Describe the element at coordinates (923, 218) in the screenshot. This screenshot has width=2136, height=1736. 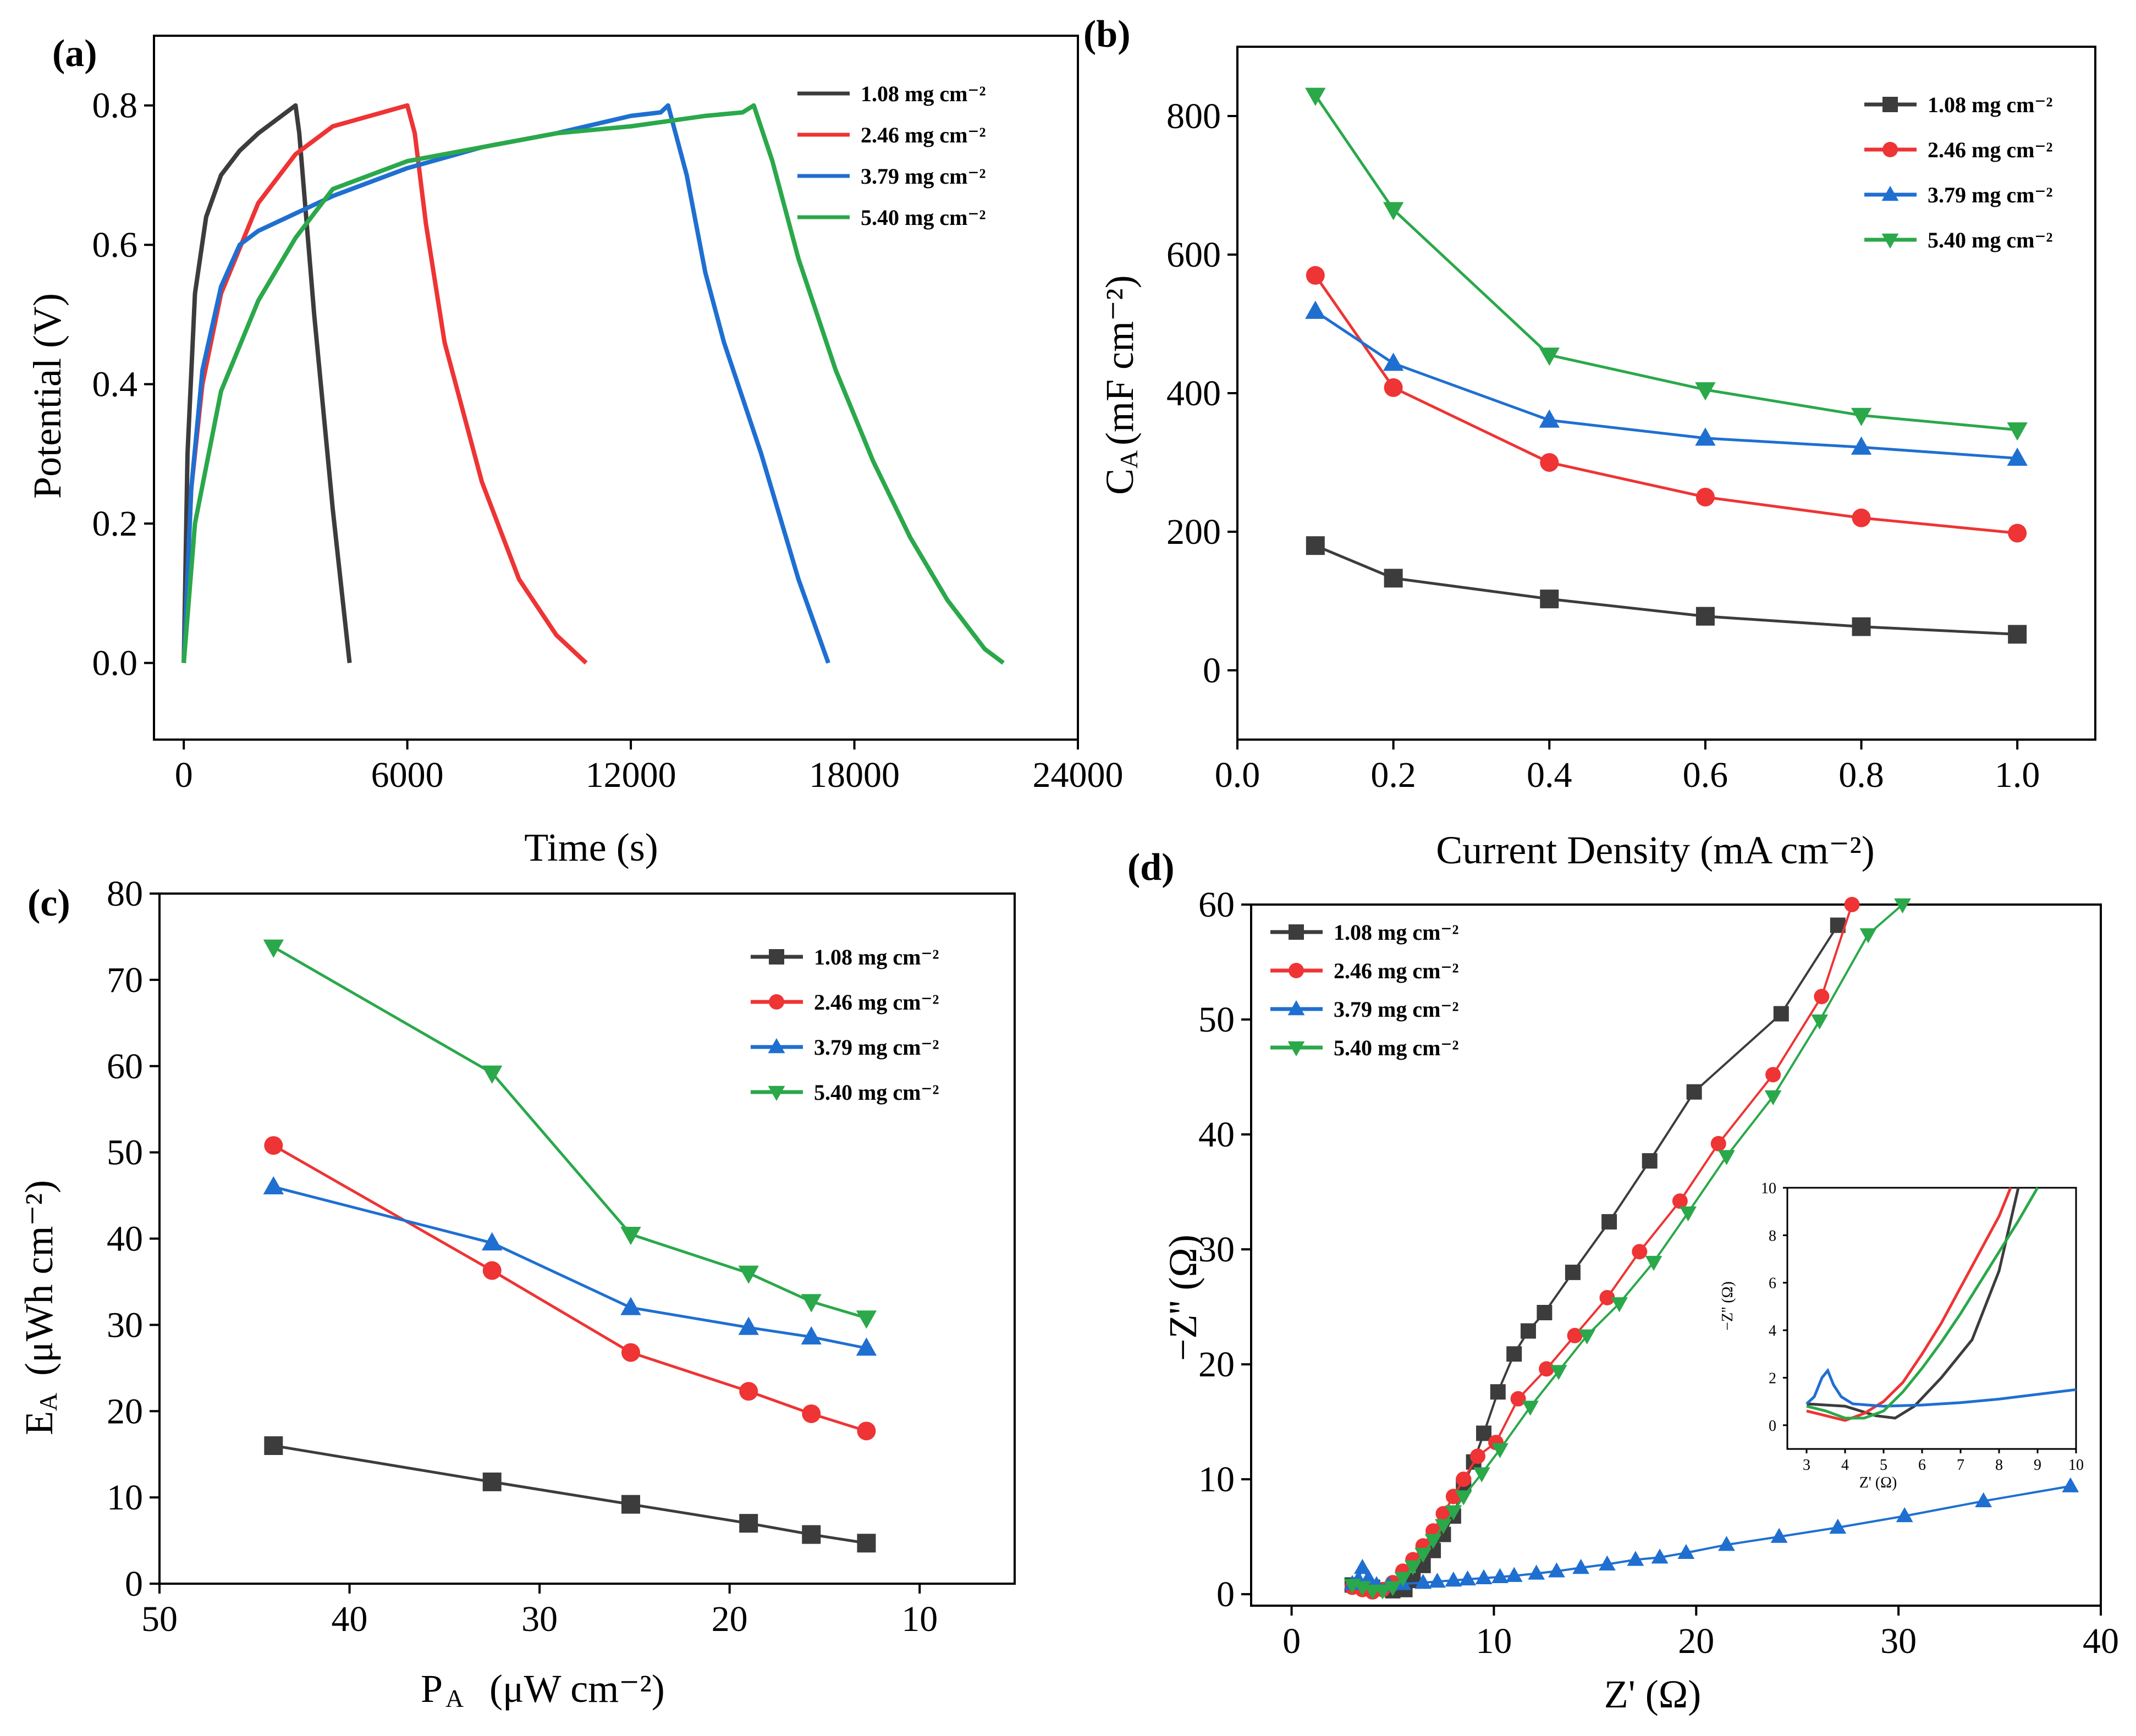
I see `panel-a-legend-entry: 5.40 mg cm⁻²` at that location.